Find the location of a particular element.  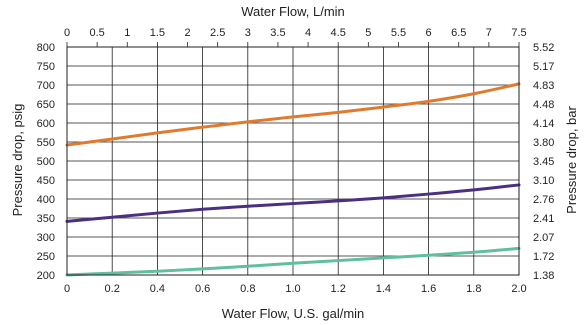

x2-tick-label: 5 is located at coordinates (368, 33).